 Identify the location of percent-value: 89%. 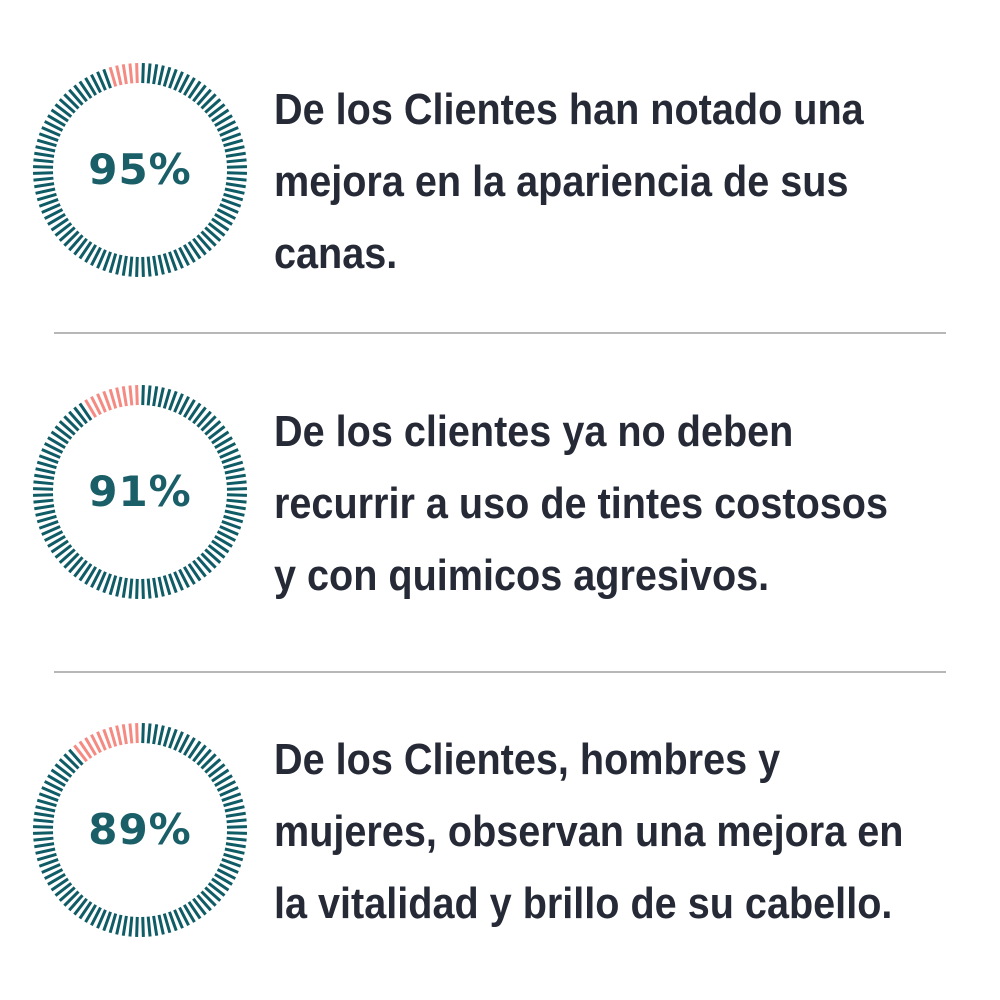
(140, 829).